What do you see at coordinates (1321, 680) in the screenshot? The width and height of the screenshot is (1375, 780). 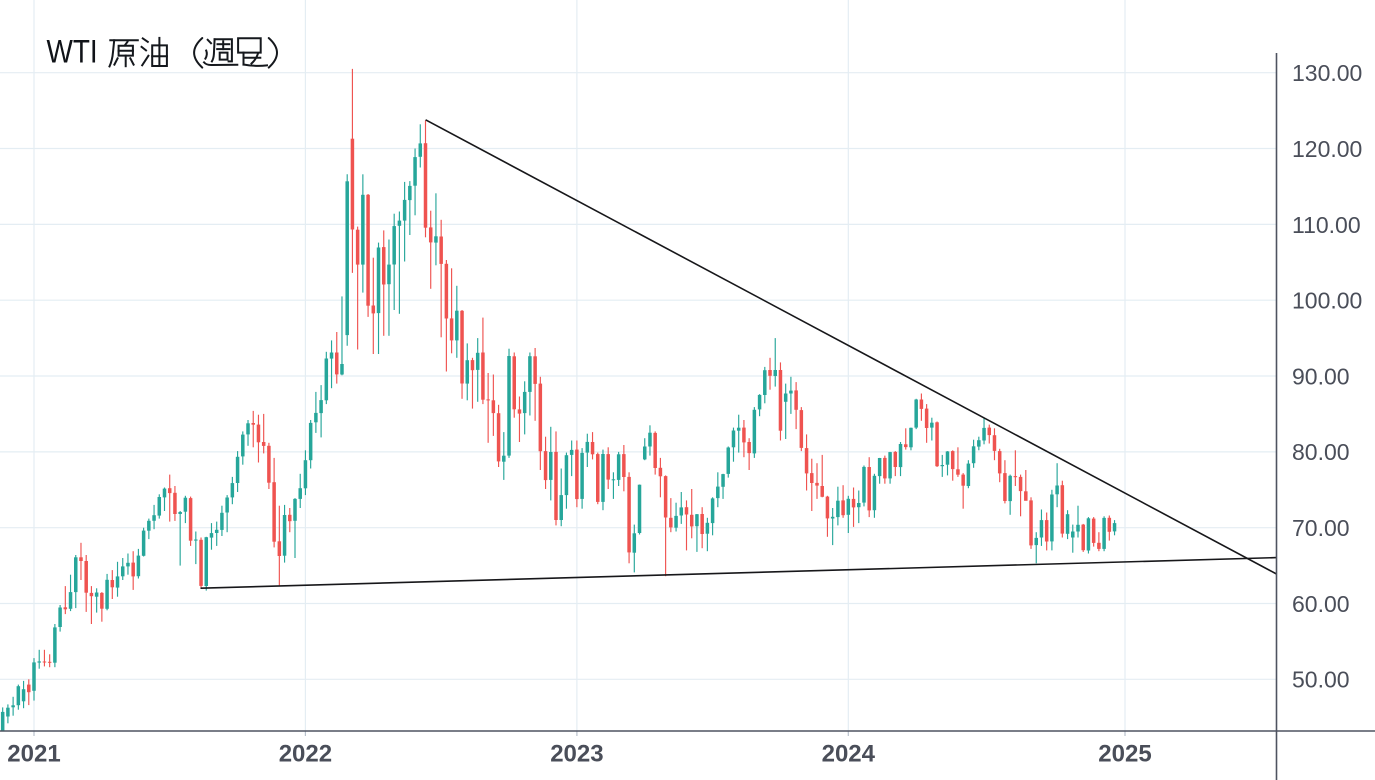 I see `svg-text: 50.00` at bounding box center [1321, 680].